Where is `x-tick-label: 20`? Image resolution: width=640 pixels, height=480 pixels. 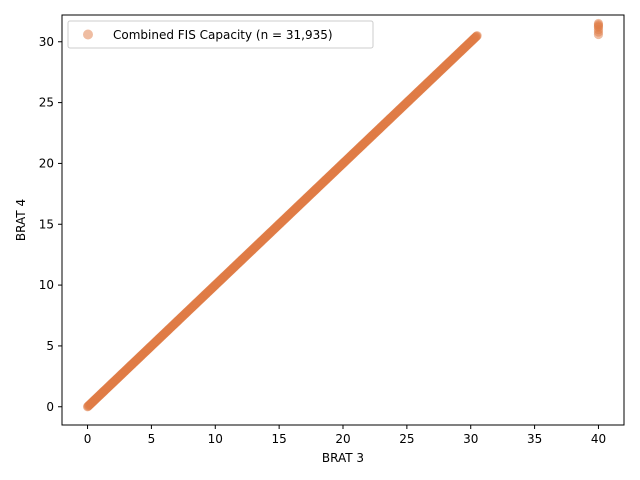
x-tick-label: 20 is located at coordinates (342, 439).